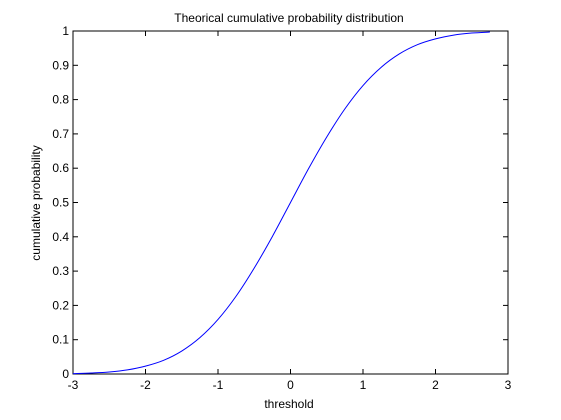  I want to click on x-tick-label: 1, so click(363, 385).